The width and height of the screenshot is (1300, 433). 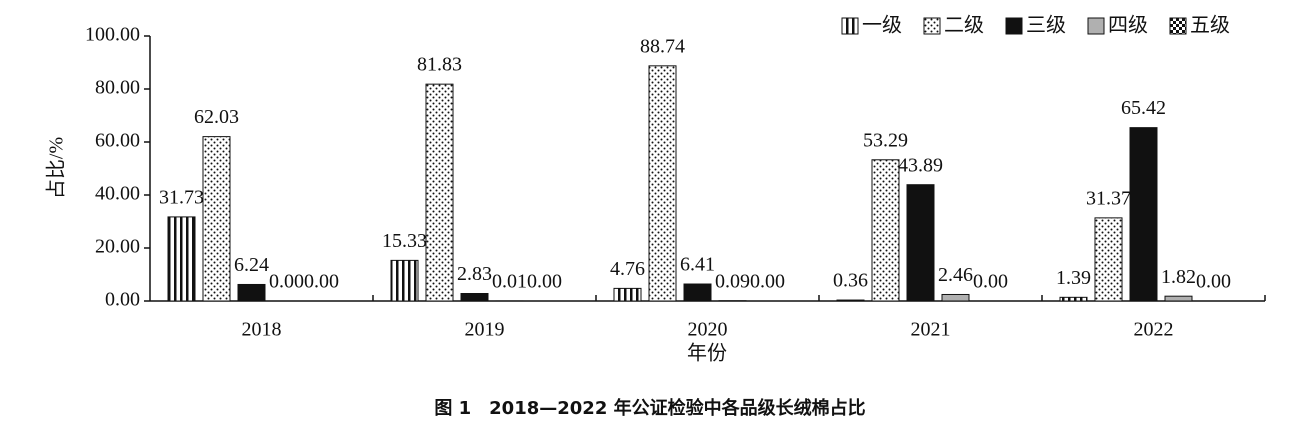 What do you see at coordinates (931, 330) in the screenshot?
I see `x-tick-label: 2021` at bounding box center [931, 330].